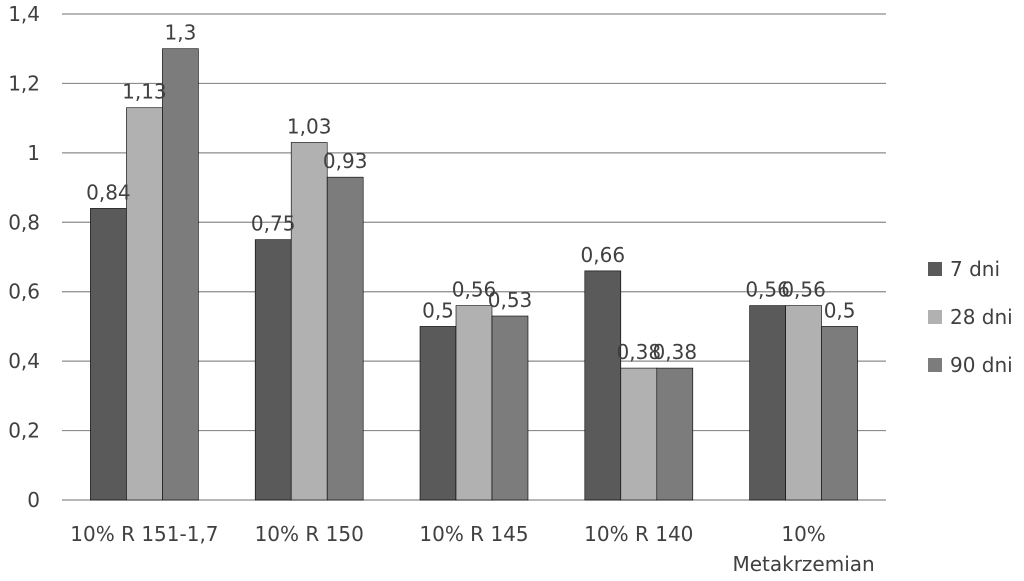 The image size is (1024, 581). What do you see at coordinates (24, 83) in the screenshot?
I see `y-tick-label: 1,2` at bounding box center [24, 83].